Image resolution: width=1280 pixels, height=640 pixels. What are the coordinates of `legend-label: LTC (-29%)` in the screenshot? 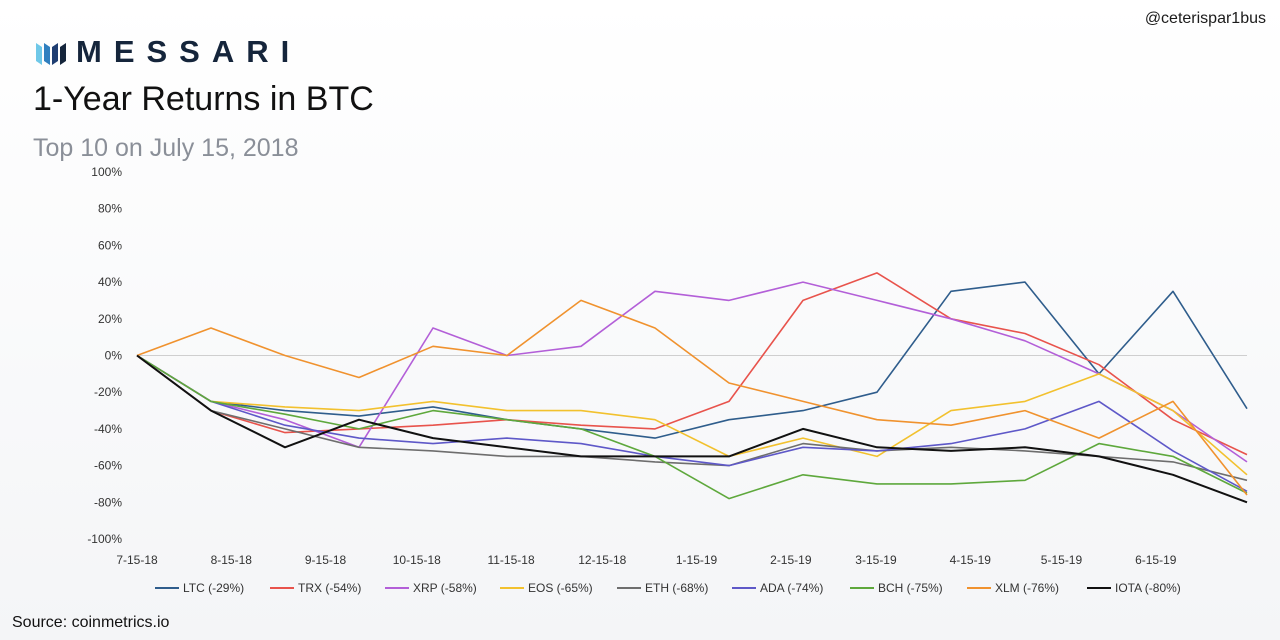 It's located at (213, 588).